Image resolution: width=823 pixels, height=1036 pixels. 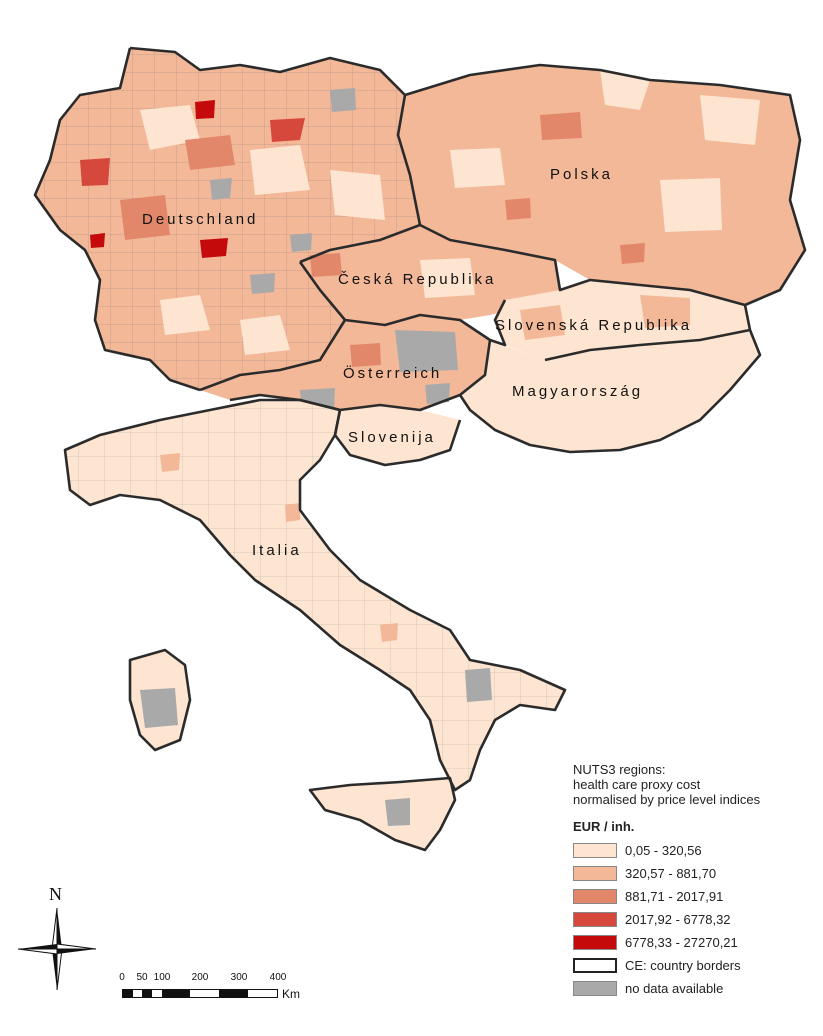 What do you see at coordinates (674, 896) in the screenshot?
I see `legend-label: 881,71 - 2017,91` at bounding box center [674, 896].